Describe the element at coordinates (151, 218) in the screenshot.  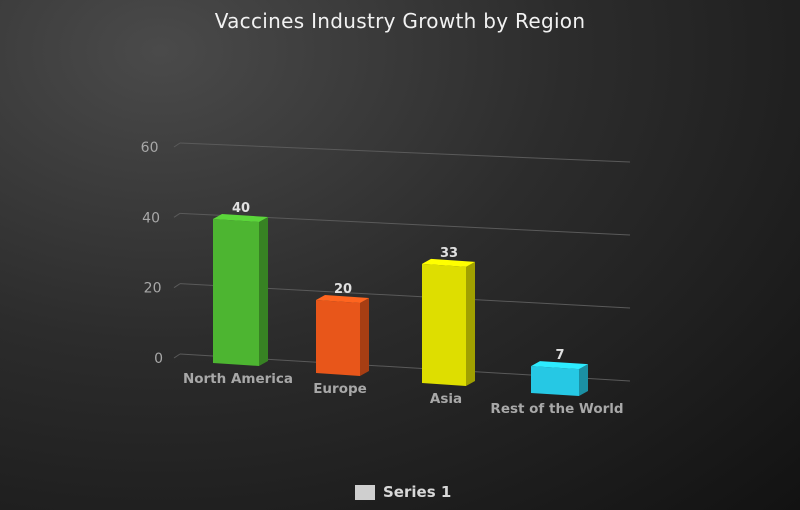
I see `y-tick-label: 40` at that location.